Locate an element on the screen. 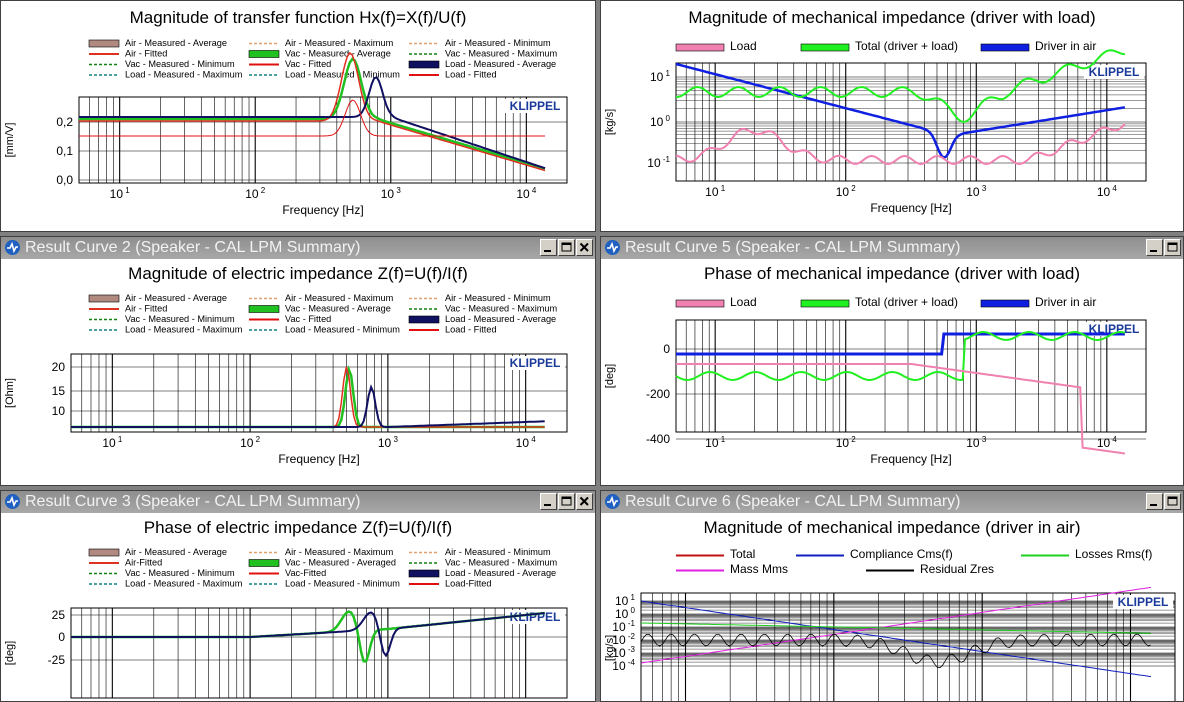 The width and height of the screenshot is (1184, 702). y-tick-label: -25 is located at coordinates (57, 660).